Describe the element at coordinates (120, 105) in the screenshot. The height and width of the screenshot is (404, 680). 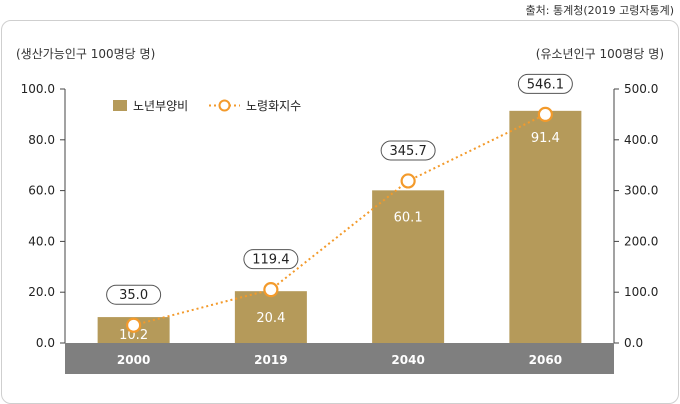
I see `legend-bar-swatch` at that location.